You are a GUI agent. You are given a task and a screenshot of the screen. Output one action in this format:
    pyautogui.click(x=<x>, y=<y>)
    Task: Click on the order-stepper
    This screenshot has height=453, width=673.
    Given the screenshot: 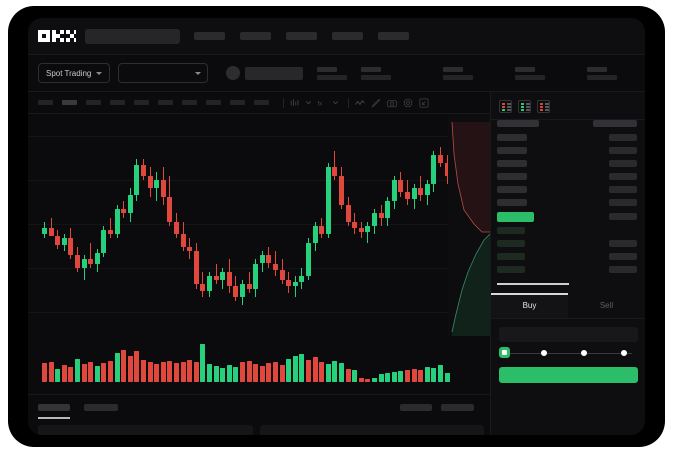 What is the action you would take?
    pyautogui.click(x=568, y=353)
    